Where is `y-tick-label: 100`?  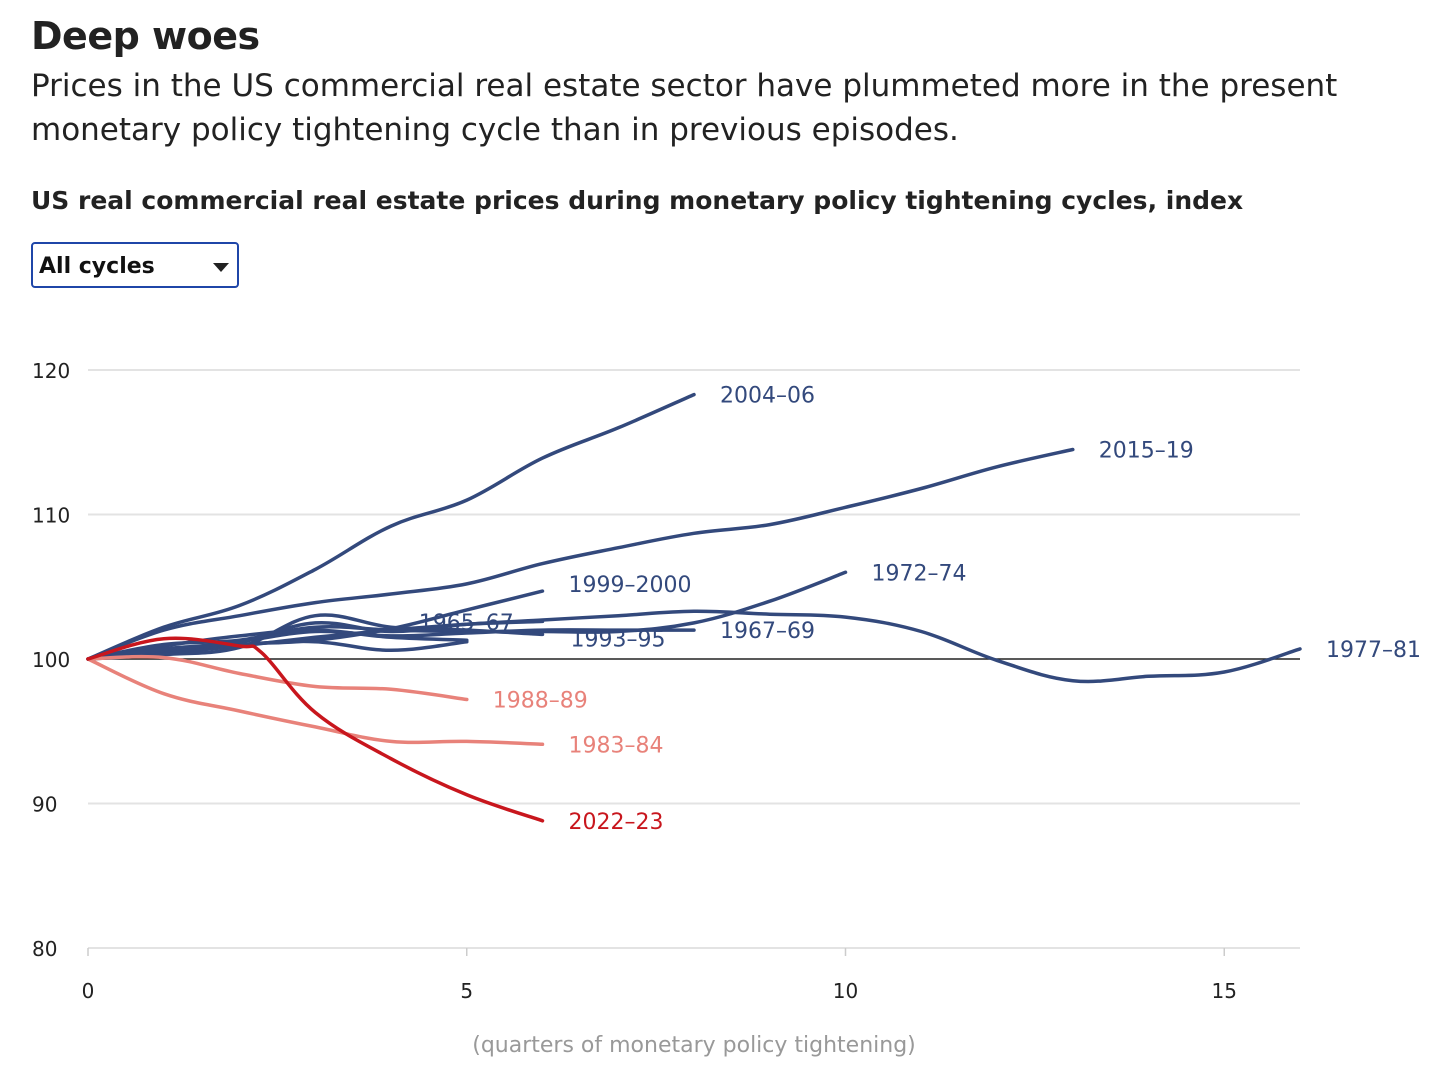
y-tick-label: 100 is located at coordinates (51, 660).